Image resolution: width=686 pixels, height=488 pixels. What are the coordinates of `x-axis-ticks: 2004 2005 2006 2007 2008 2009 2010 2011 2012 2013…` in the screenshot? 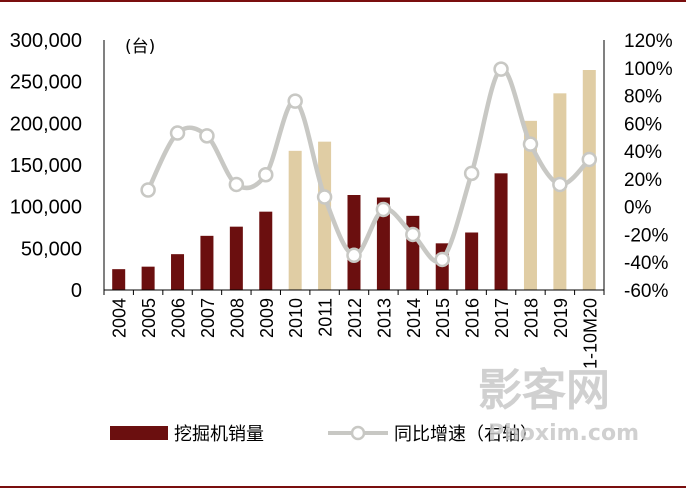 It's located at (355, 333).